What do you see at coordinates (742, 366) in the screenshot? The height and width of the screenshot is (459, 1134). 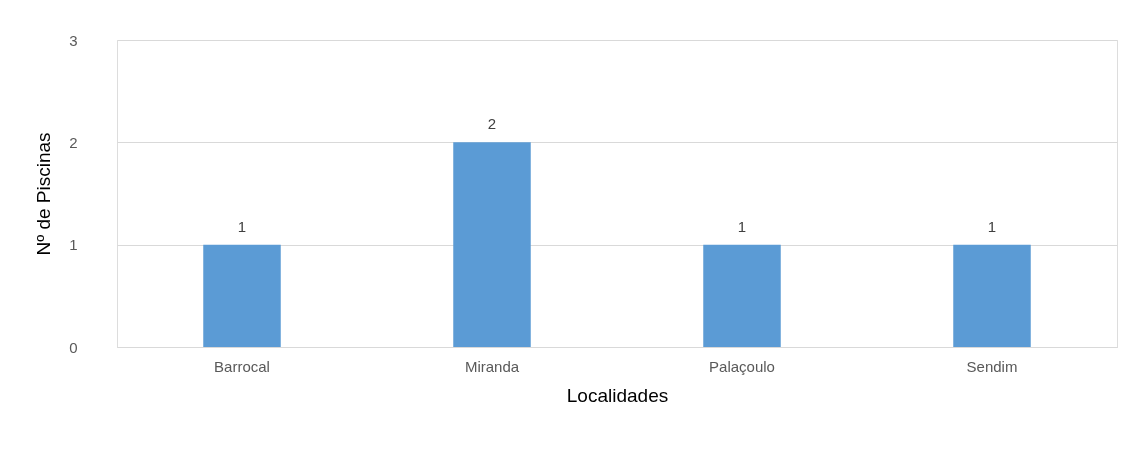 I see `x-tick-label: Palaçoulo` at bounding box center [742, 366].